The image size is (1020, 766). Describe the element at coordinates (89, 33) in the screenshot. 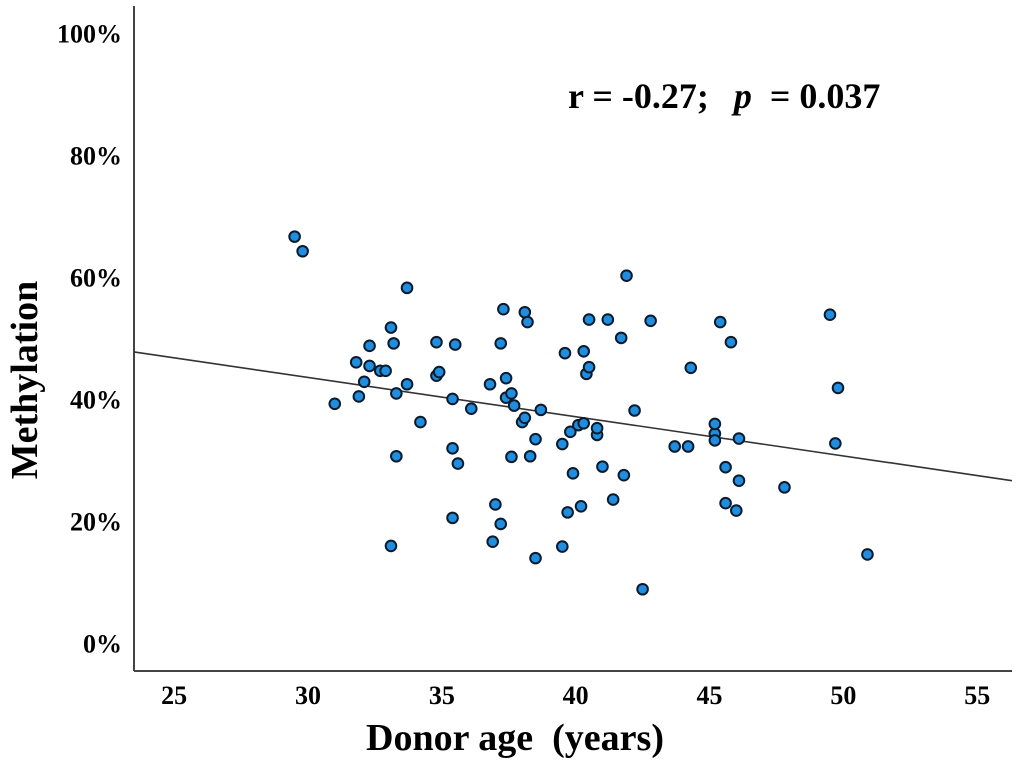

I see `y-tick-label: 100%` at that location.